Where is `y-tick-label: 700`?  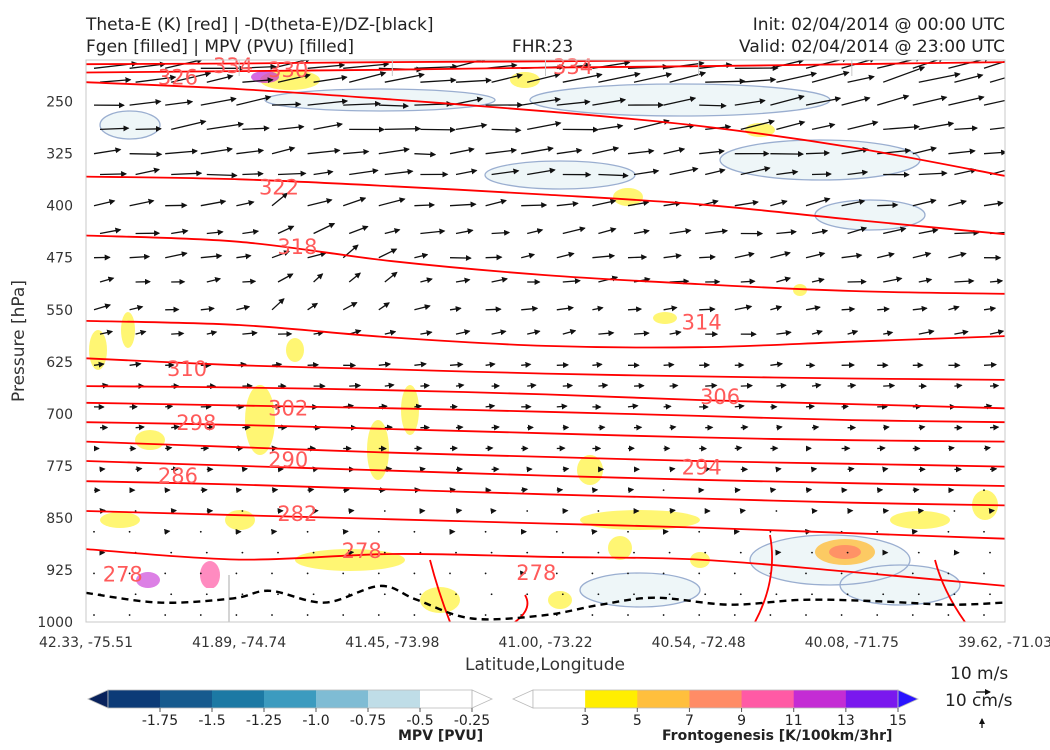
y-tick-label: 700 is located at coordinates (59, 415).